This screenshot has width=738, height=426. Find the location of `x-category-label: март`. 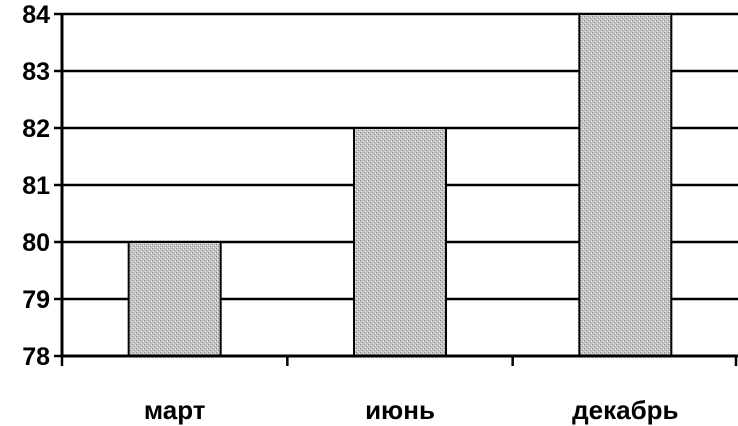

x-category-label: март is located at coordinates (175, 410).